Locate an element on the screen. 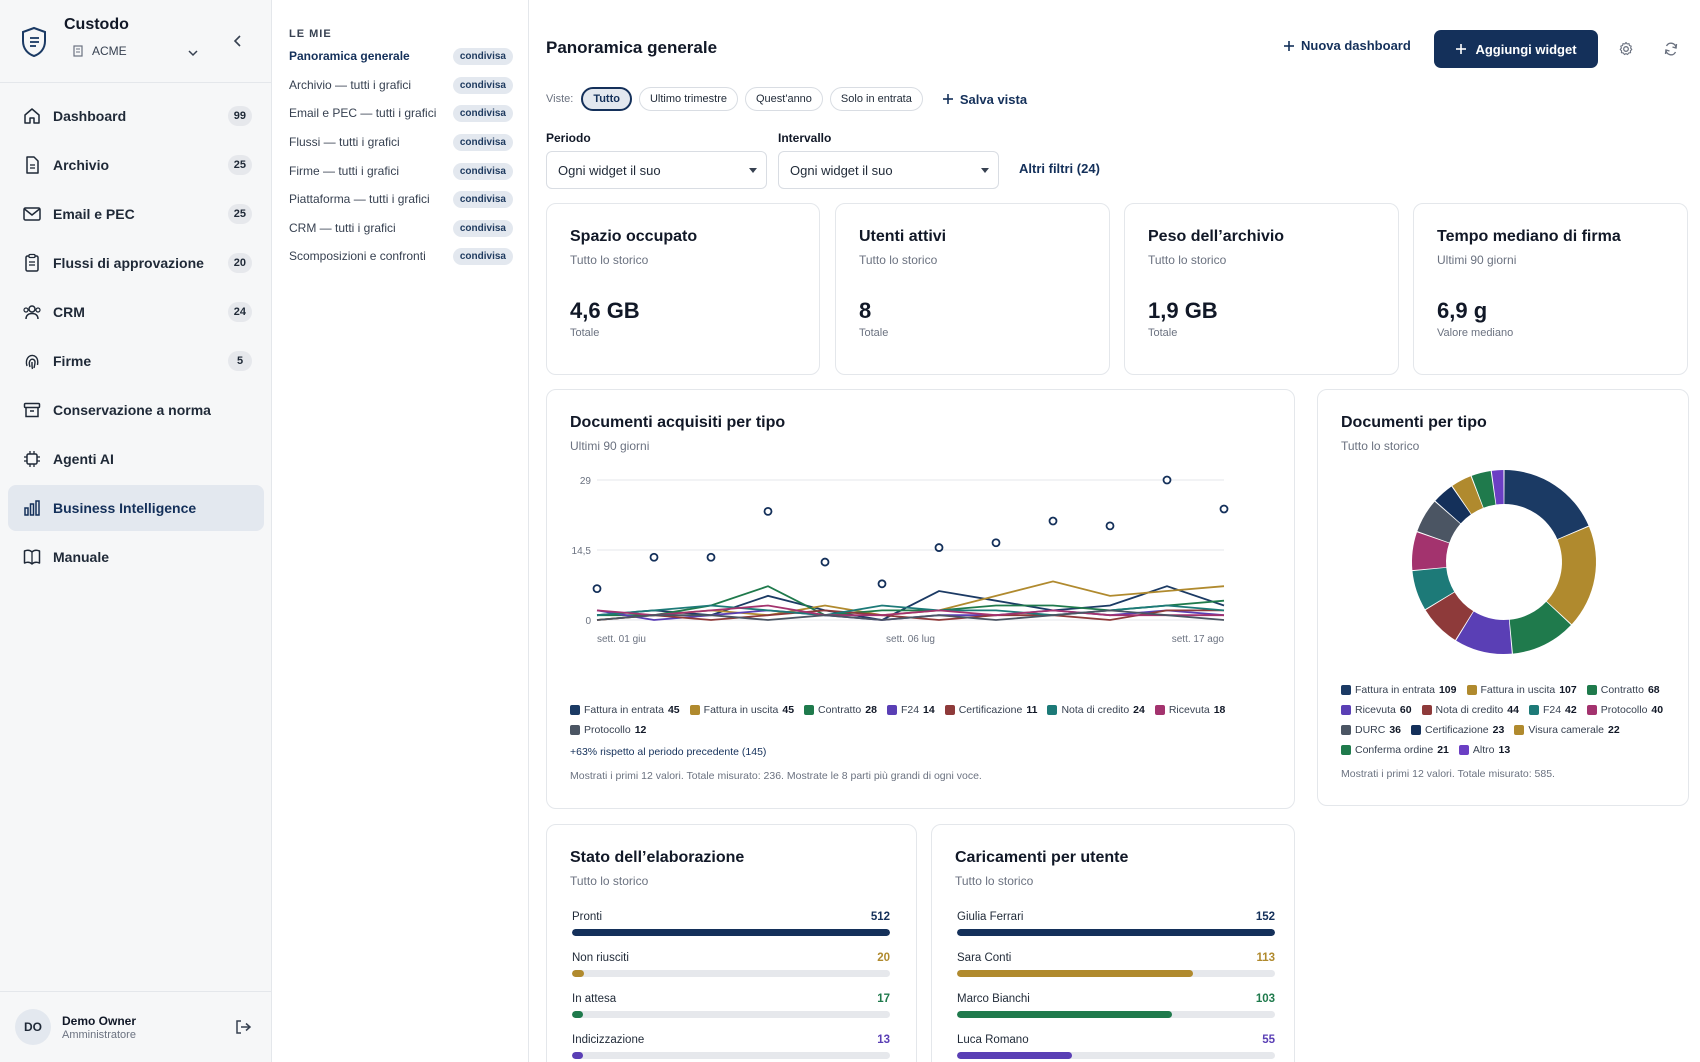 The width and height of the screenshot is (1700, 1062). bar-row: In attesa 17 is located at coordinates (731, 1011).